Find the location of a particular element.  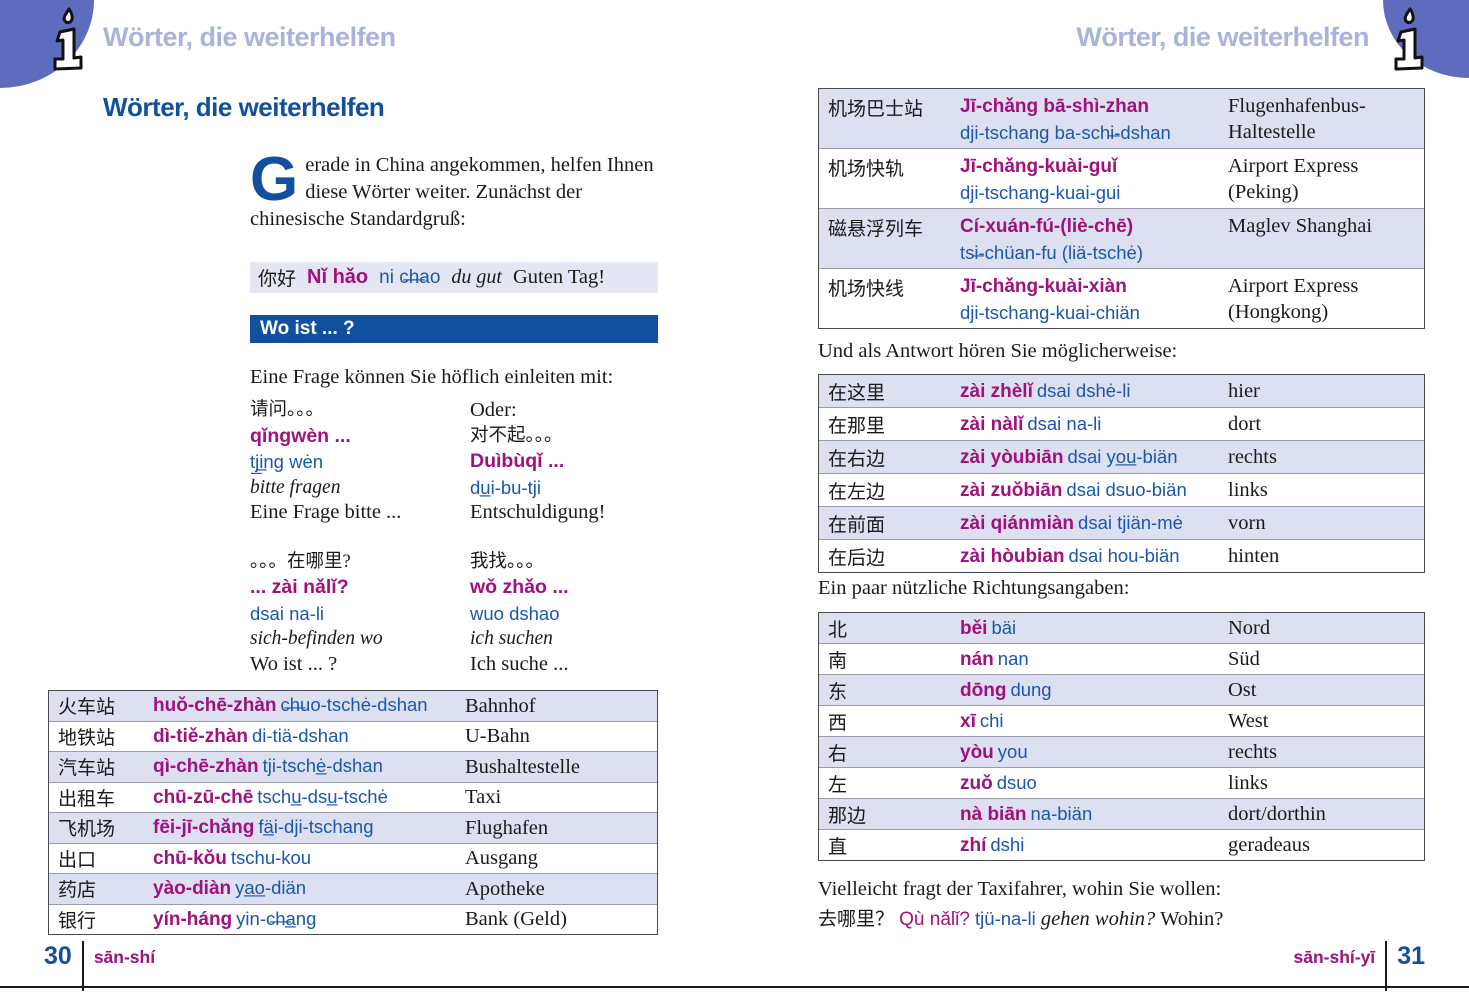

pron-text: c̶h̶uo-tschė-dshan is located at coordinates (354, 705).